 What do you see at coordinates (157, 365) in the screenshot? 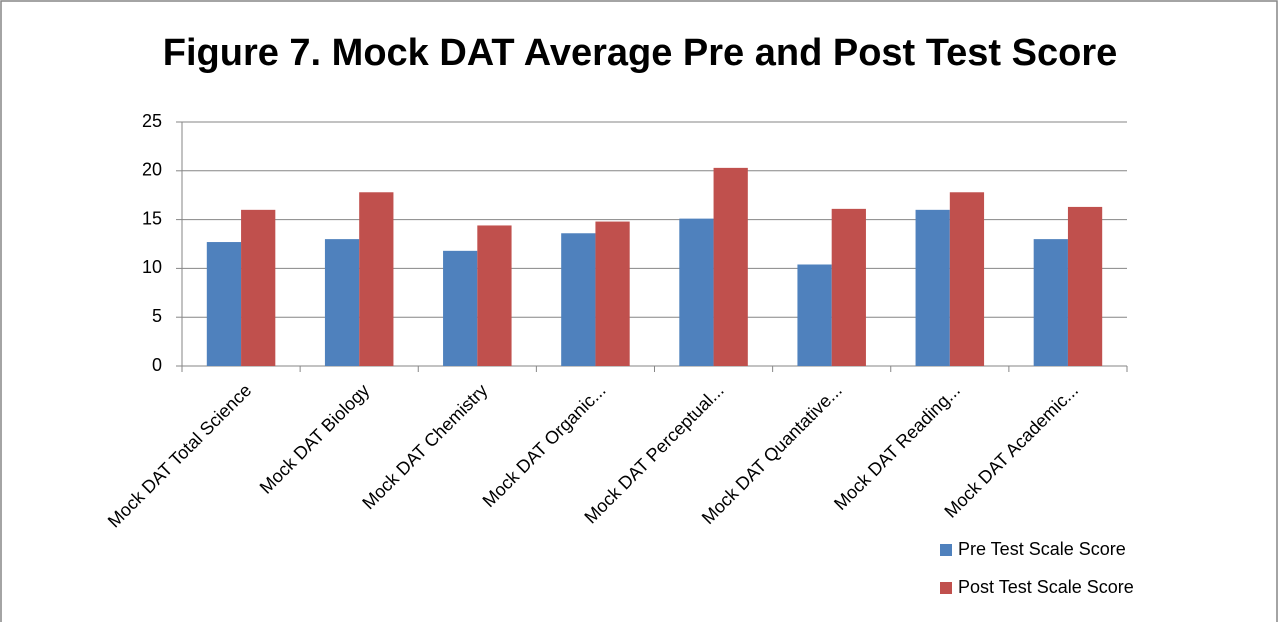
I see `y-tick-label: 0` at bounding box center [157, 365].